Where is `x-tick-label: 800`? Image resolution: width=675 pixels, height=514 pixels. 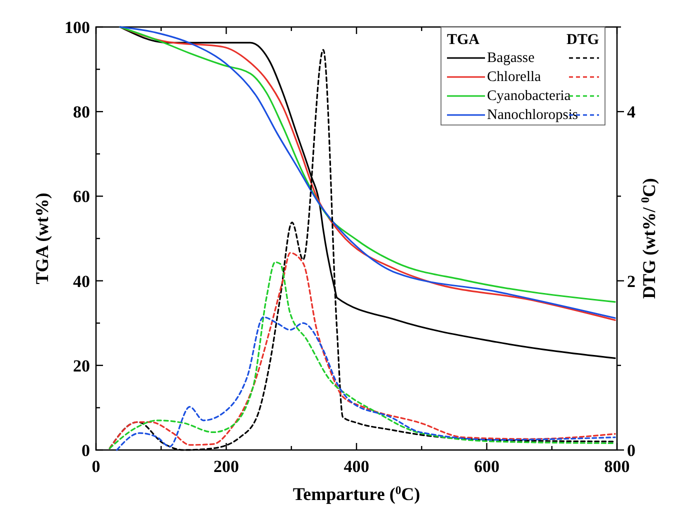 x-tick-label: 800 is located at coordinates (617, 466).